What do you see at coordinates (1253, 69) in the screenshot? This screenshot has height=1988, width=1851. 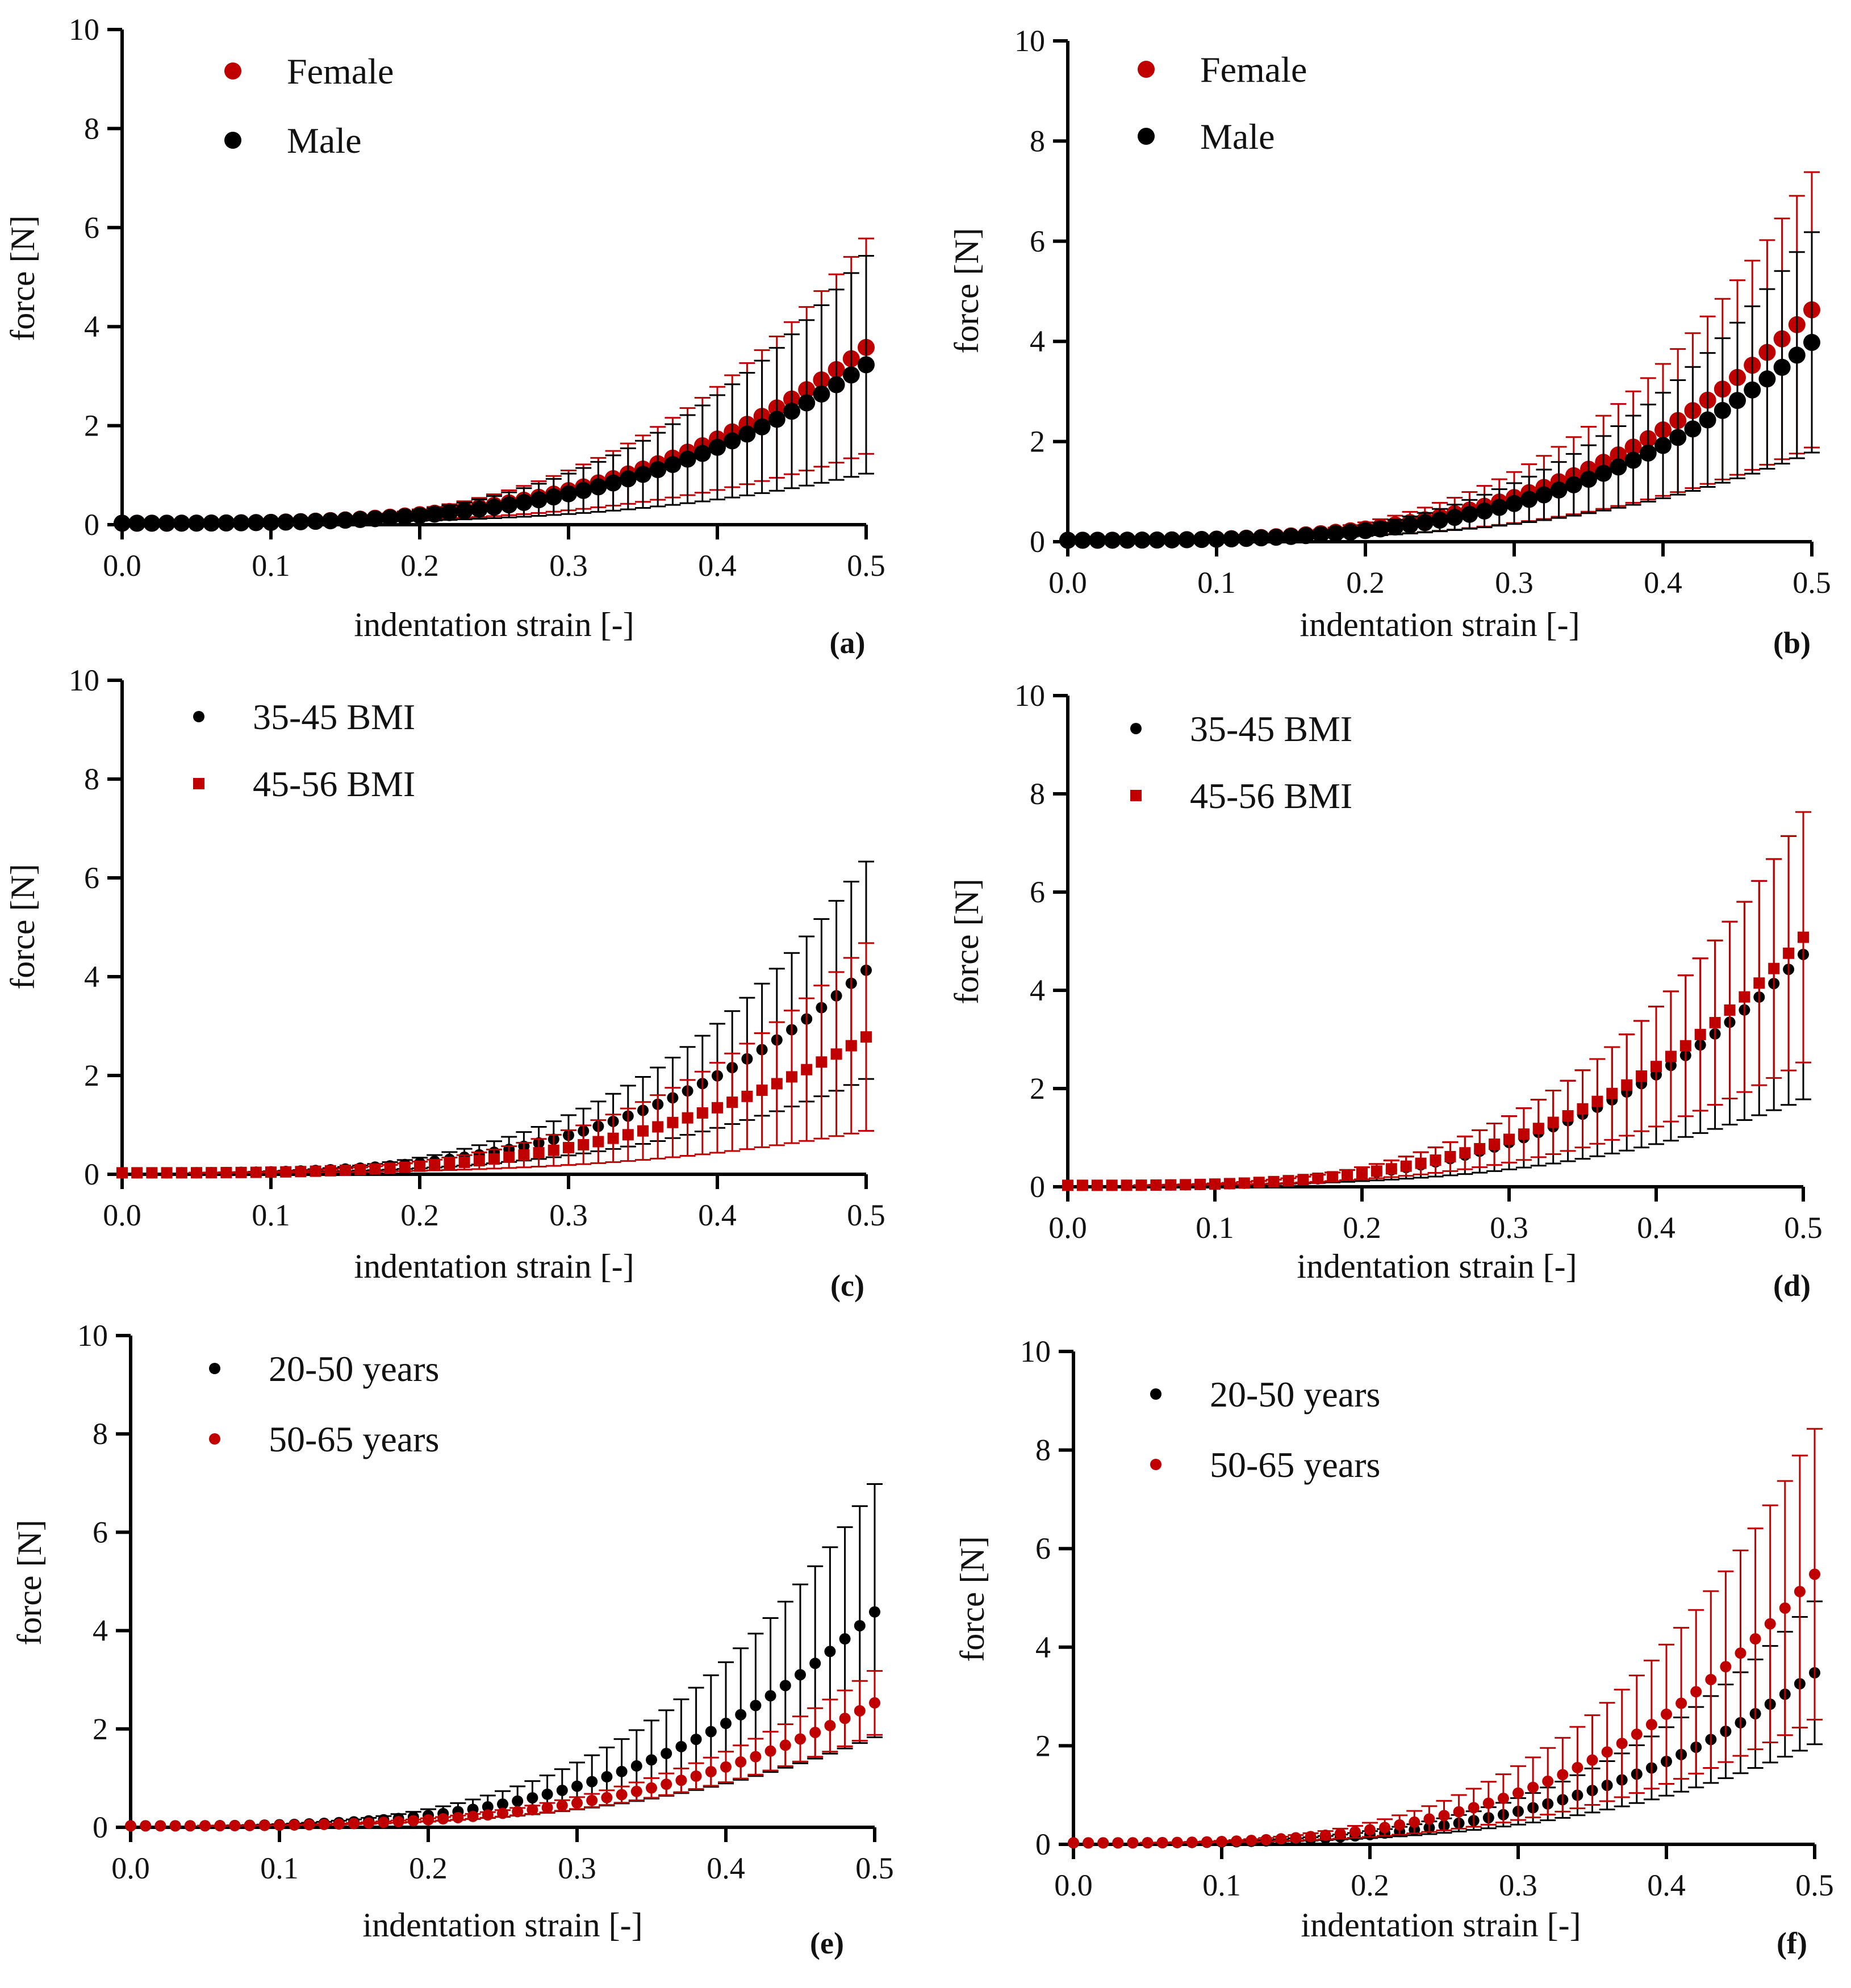 I see `legend-label: Female` at bounding box center [1253, 69].